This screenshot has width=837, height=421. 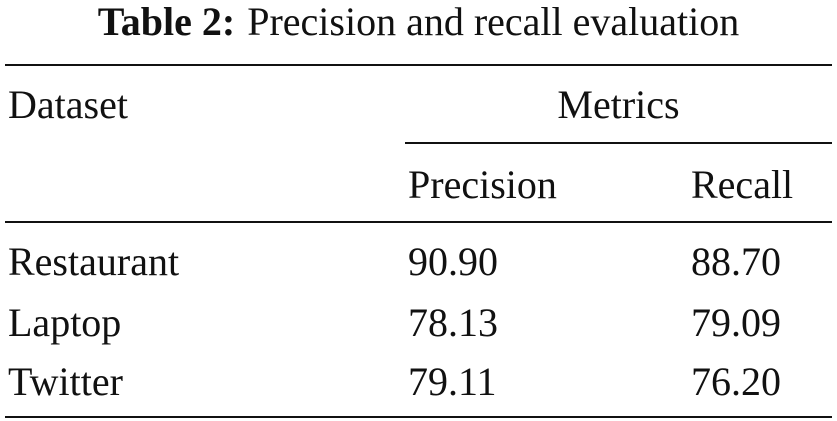 I want to click on top-rule, so click(x=418, y=65).